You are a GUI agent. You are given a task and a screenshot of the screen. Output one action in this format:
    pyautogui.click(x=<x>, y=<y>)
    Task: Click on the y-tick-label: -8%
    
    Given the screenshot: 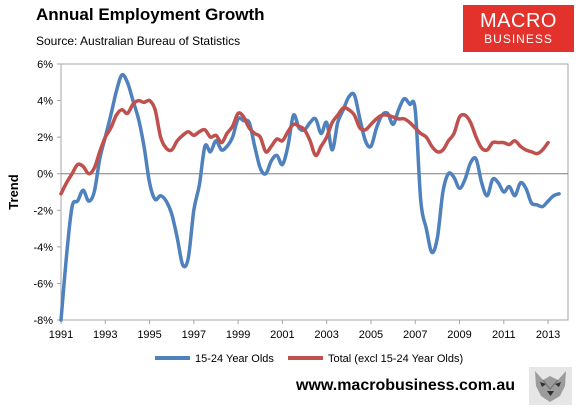 What is the action you would take?
    pyautogui.click(x=43, y=321)
    